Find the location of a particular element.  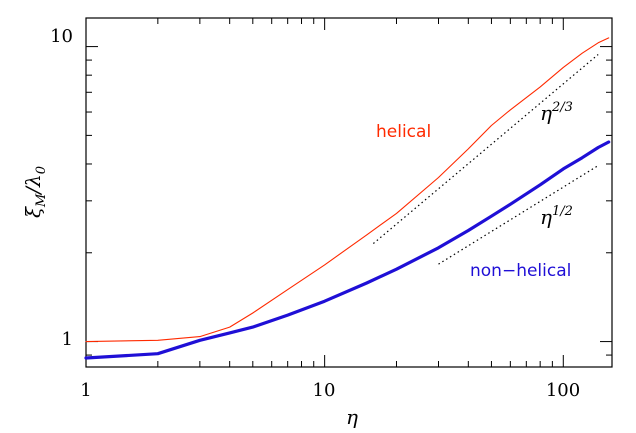

helical-annotation: helical is located at coordinates (403, 132).